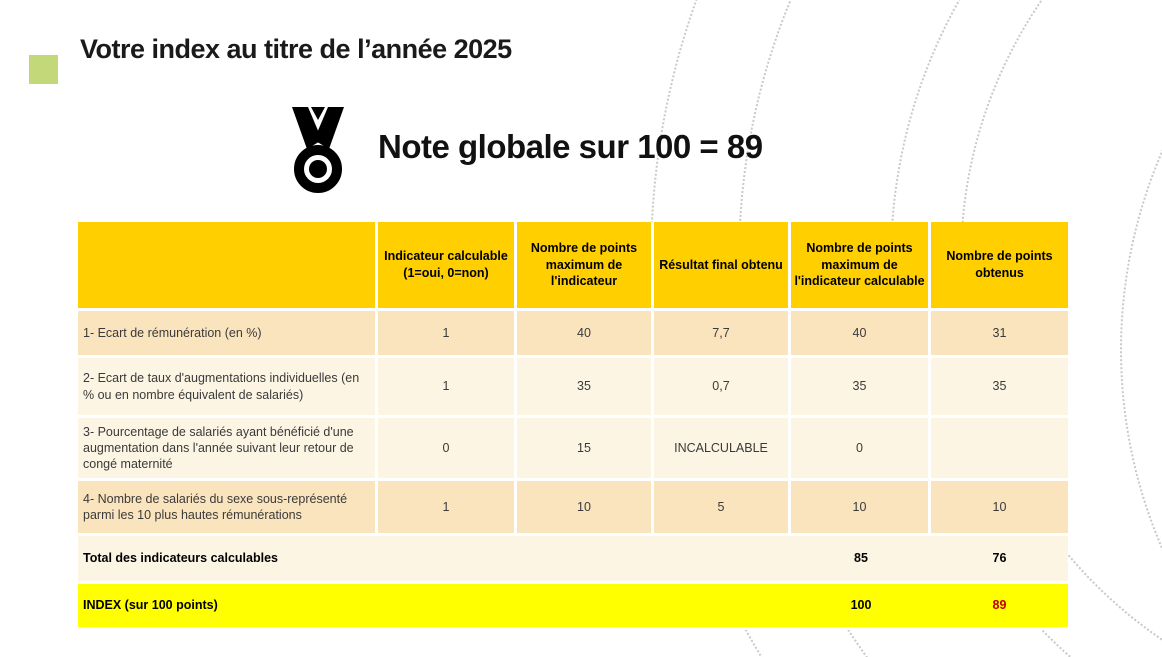 Image resolution: width=1162 pixels, height=657 pixels. What do you see at coordinates (999, 448) in the screenshot?
I see `value-cell` at bounding box center [999, 448].